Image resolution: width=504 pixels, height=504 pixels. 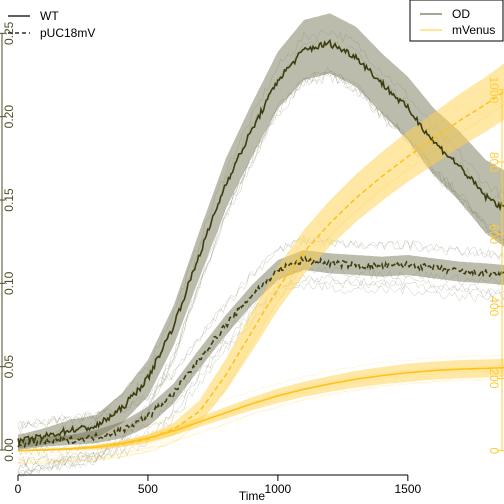 What do you see at coordinates (407, 489) in the screenshot?
I see `x-tick-label: 1500` at bounding box center [407, 489].